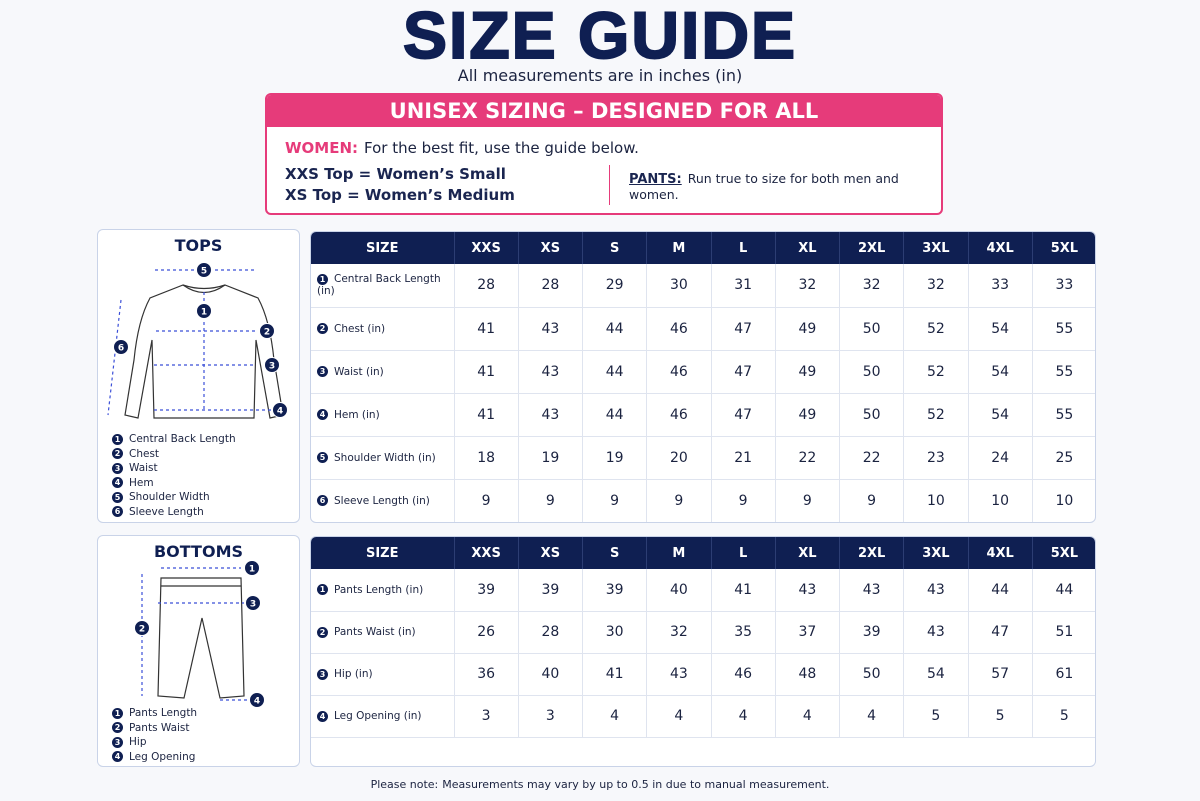 Image resolution: width=1200 pixels, height=801 pixels. What do you see at coordinates (117, 742) in the screenshot?
I see `legend-number: 3` at bounding box center [117, 742].